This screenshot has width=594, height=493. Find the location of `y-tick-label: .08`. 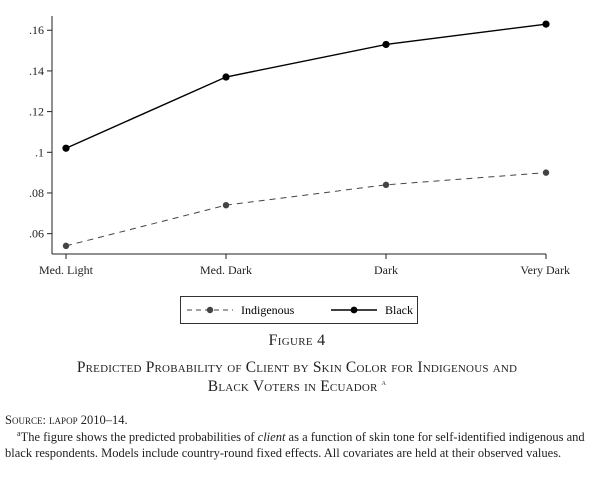

y-tick-label: .08 is located at coordinates (36, 193).